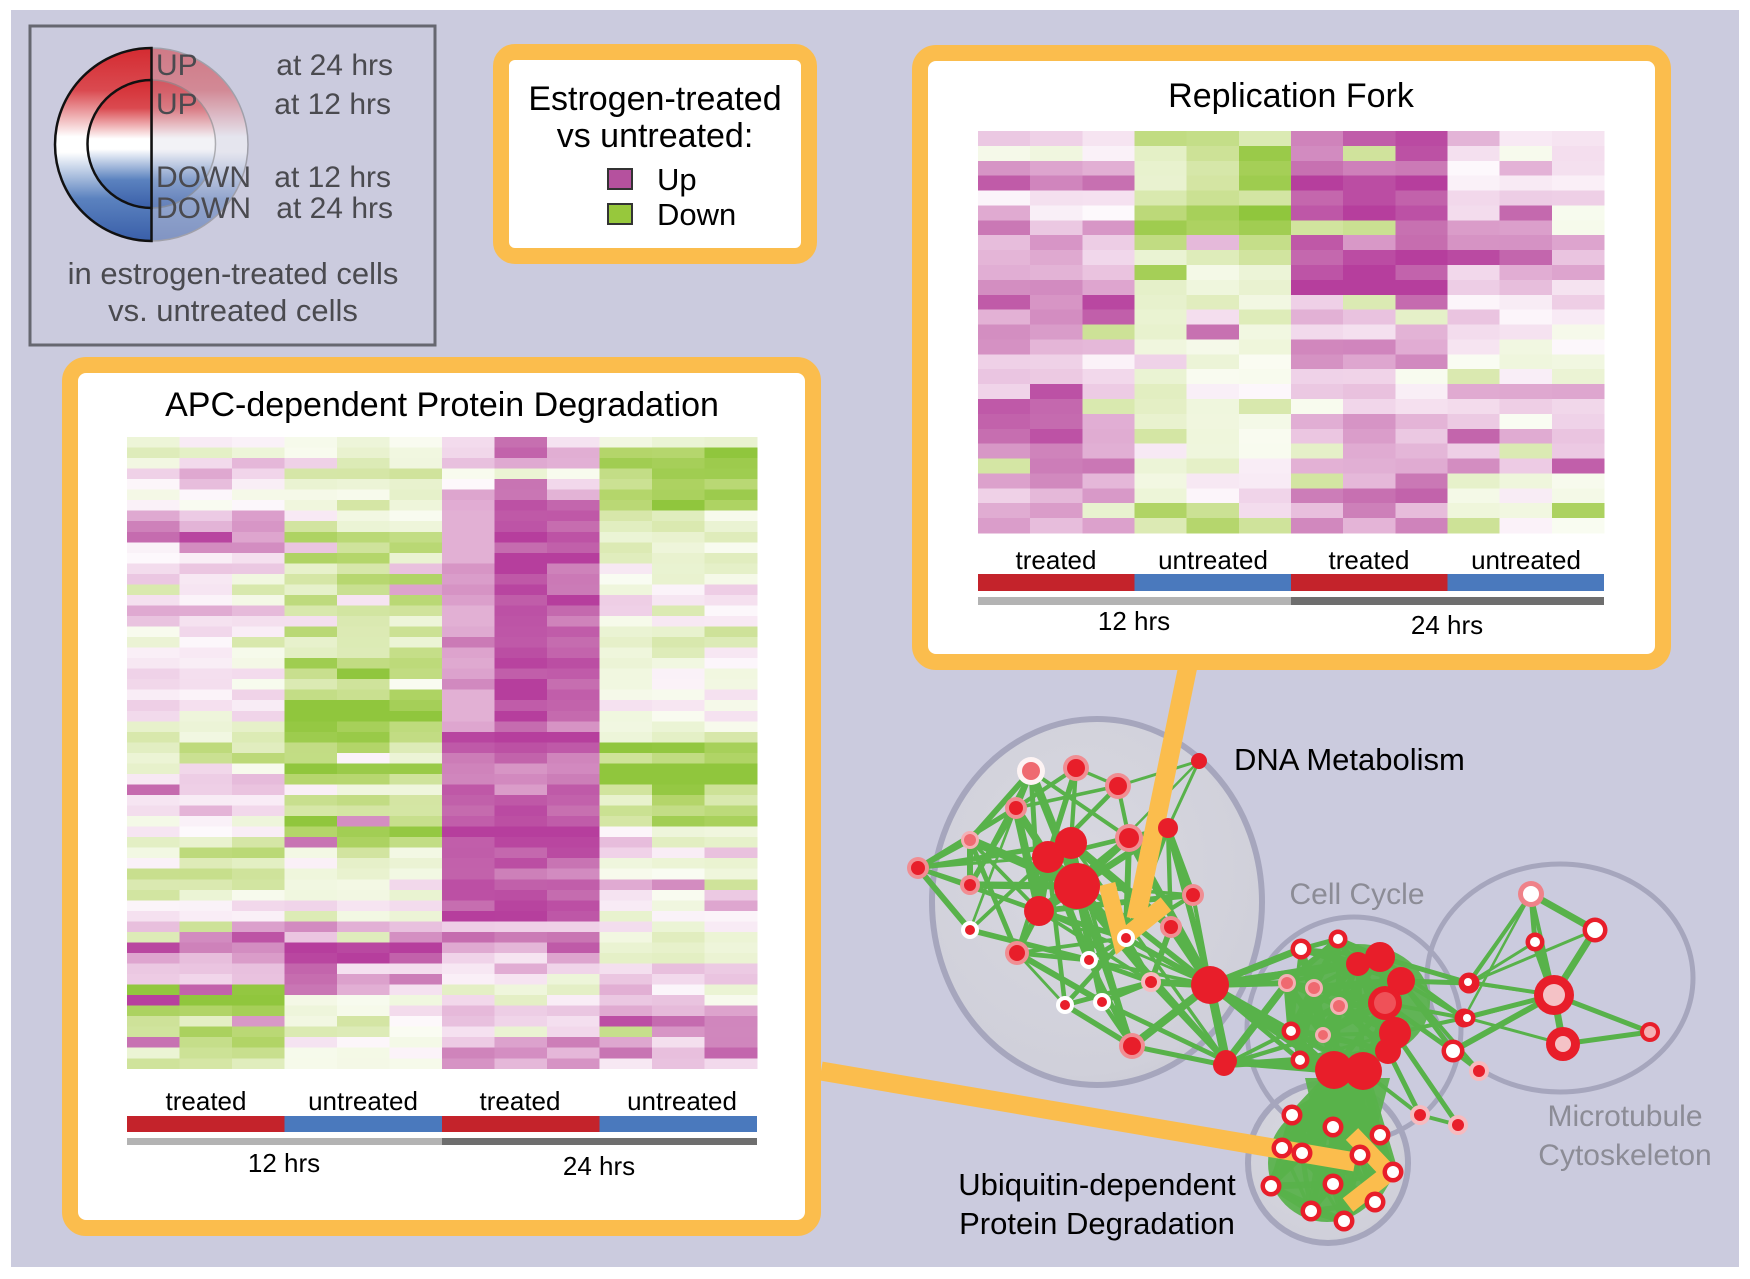 Image resolution: width=1750 pixels, height=1279 pixels. What do you see at coordinates (1356, 894) in the screenshot?
I see `svg-text: Cell Cycle` at bounding box center [1356, 894].